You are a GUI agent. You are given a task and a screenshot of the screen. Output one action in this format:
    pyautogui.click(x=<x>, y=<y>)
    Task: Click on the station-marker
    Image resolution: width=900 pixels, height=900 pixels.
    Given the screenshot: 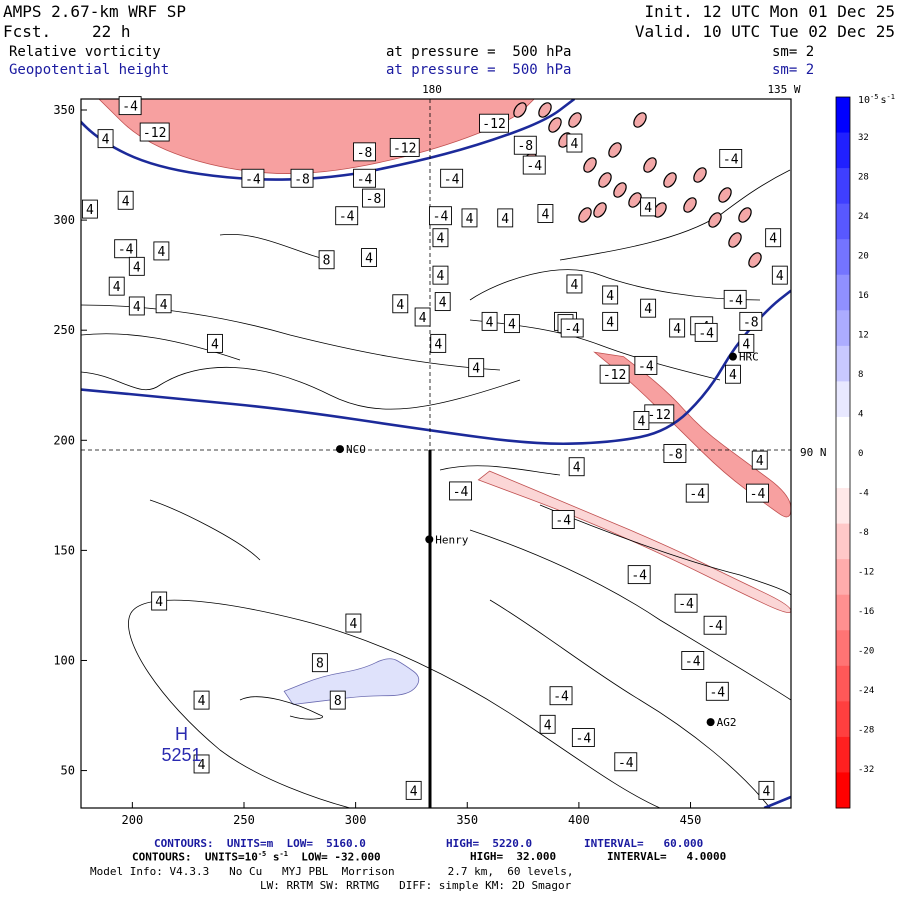 What is the action you would take?
    pyautogui.click(x=429, y=539)
    